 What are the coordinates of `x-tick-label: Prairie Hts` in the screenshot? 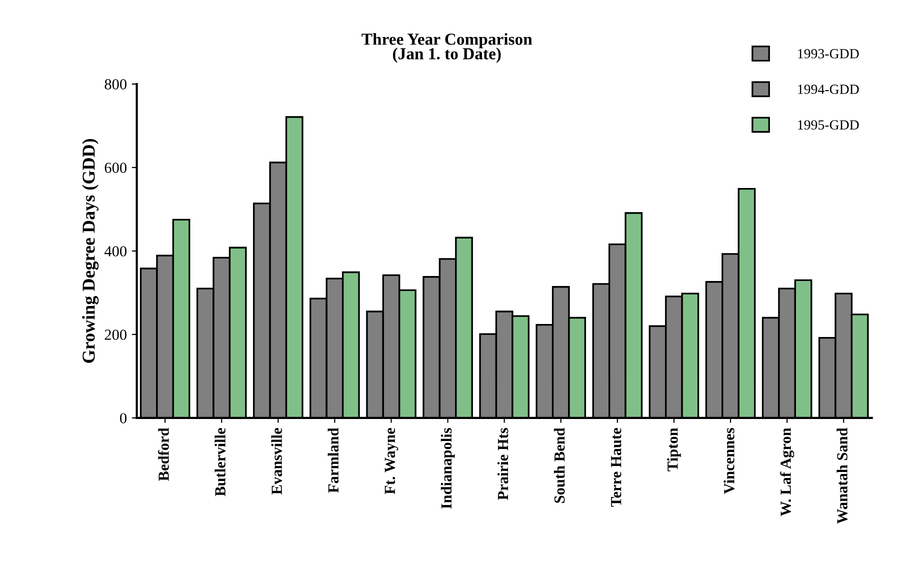 It's located at (502, 464).